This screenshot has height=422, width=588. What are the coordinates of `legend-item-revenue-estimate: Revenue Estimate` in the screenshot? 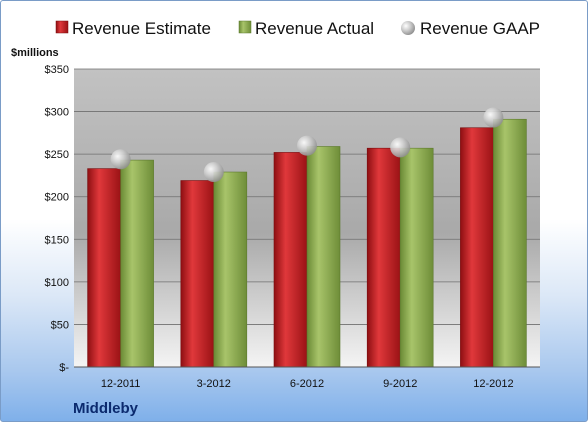 It's located at (133, 28).